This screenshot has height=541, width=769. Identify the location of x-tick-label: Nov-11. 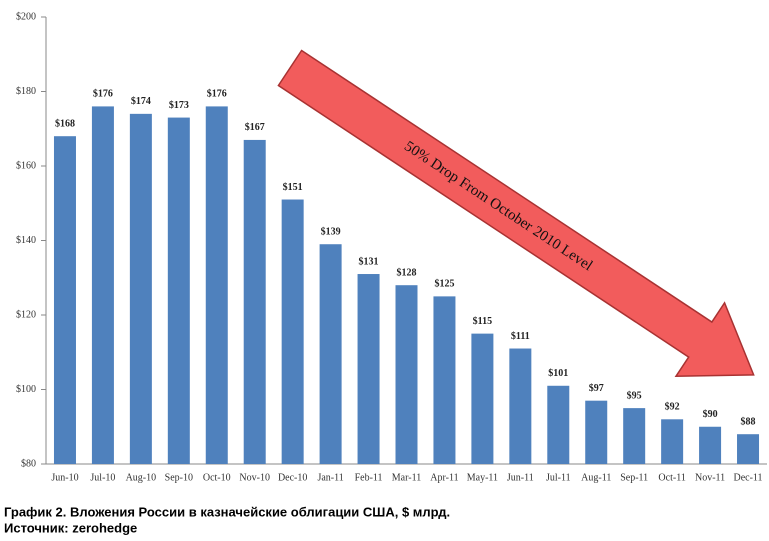
(710, 477).